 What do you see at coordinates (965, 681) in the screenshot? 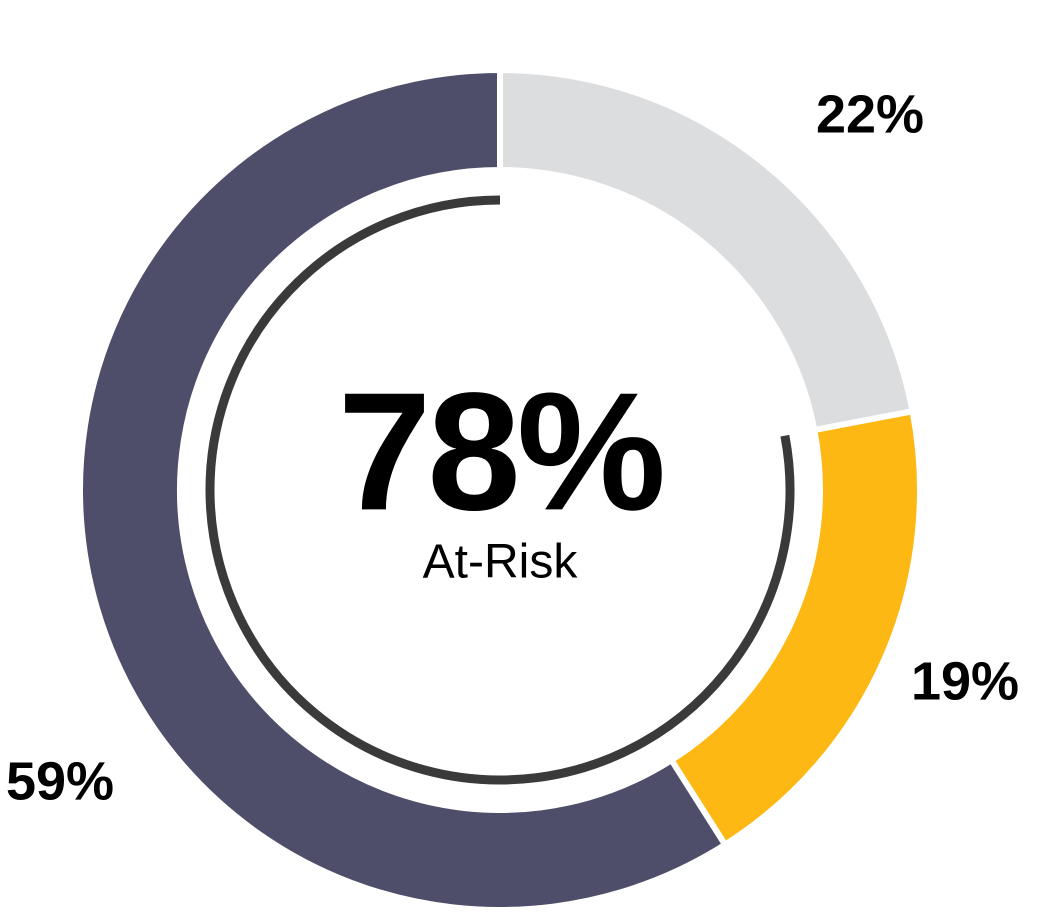
I see `slice-label: 19%` at bounding box center [965, 681].